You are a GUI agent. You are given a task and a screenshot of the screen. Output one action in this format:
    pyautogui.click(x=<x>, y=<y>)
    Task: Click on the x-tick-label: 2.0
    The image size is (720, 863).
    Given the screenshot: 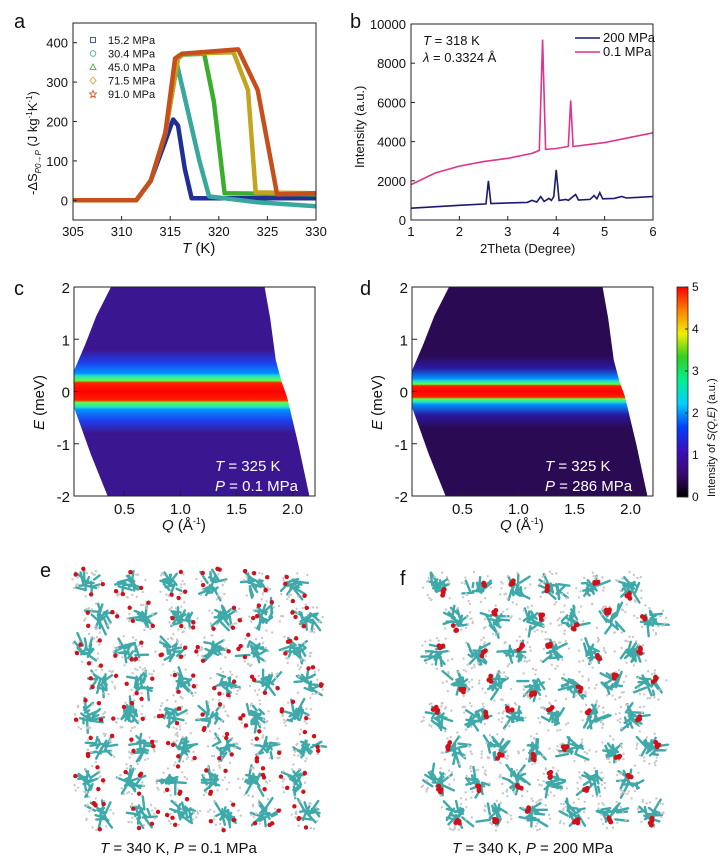 What is the action you would take?
    pyautogui.click(x=630, y=509)
    